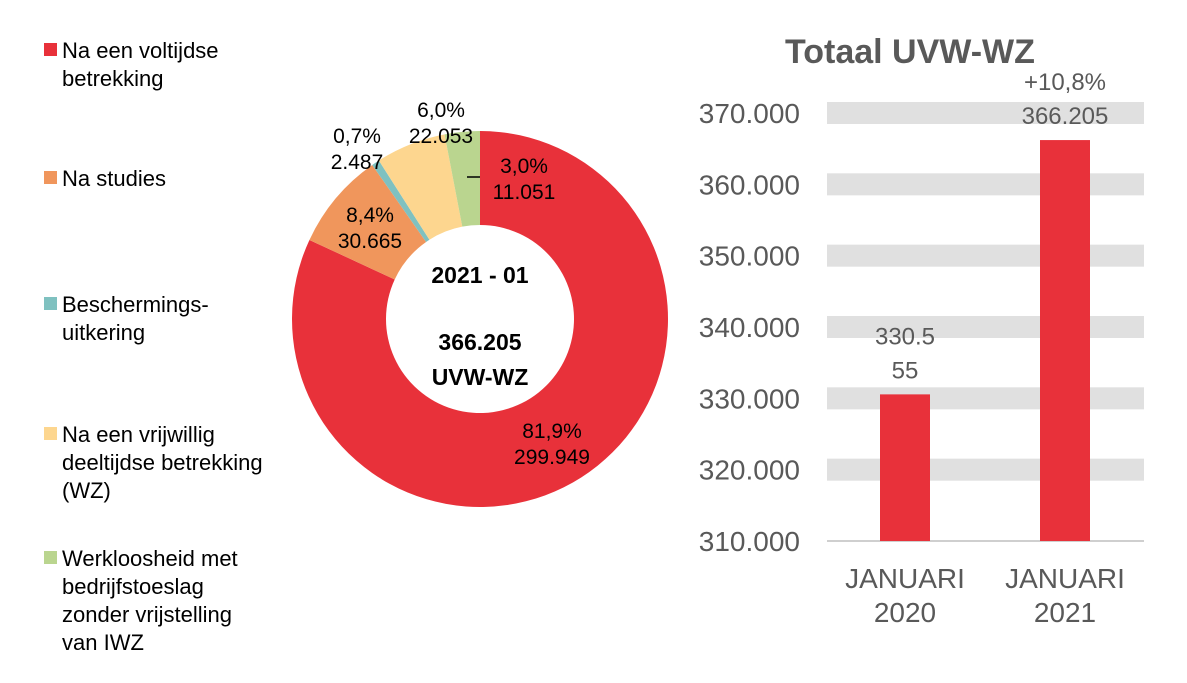 The height and width of the screenshot is (683, 1187). I want to click on y-tick-label: 370.000, so click(749, 113).